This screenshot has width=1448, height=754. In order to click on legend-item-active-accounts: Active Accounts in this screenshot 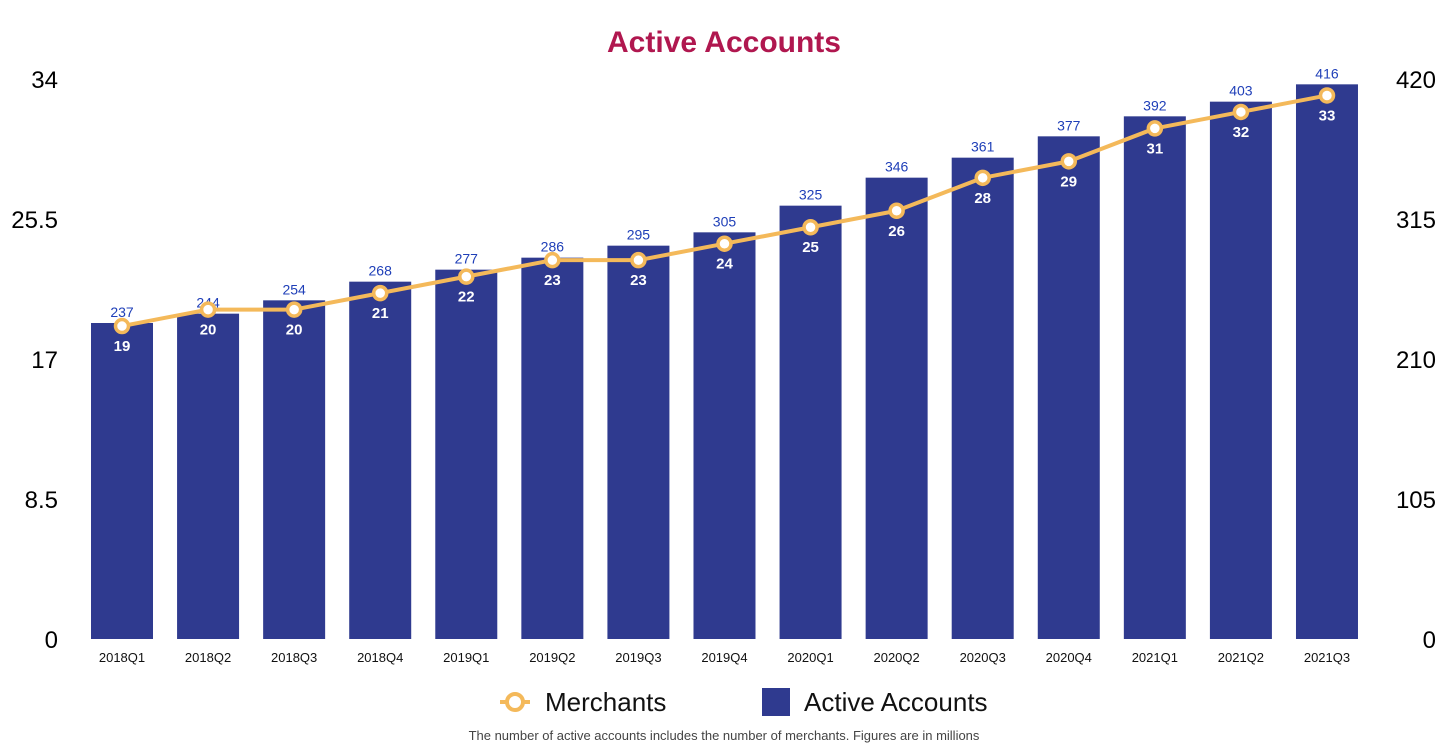, I will do `click(875, 702)`.